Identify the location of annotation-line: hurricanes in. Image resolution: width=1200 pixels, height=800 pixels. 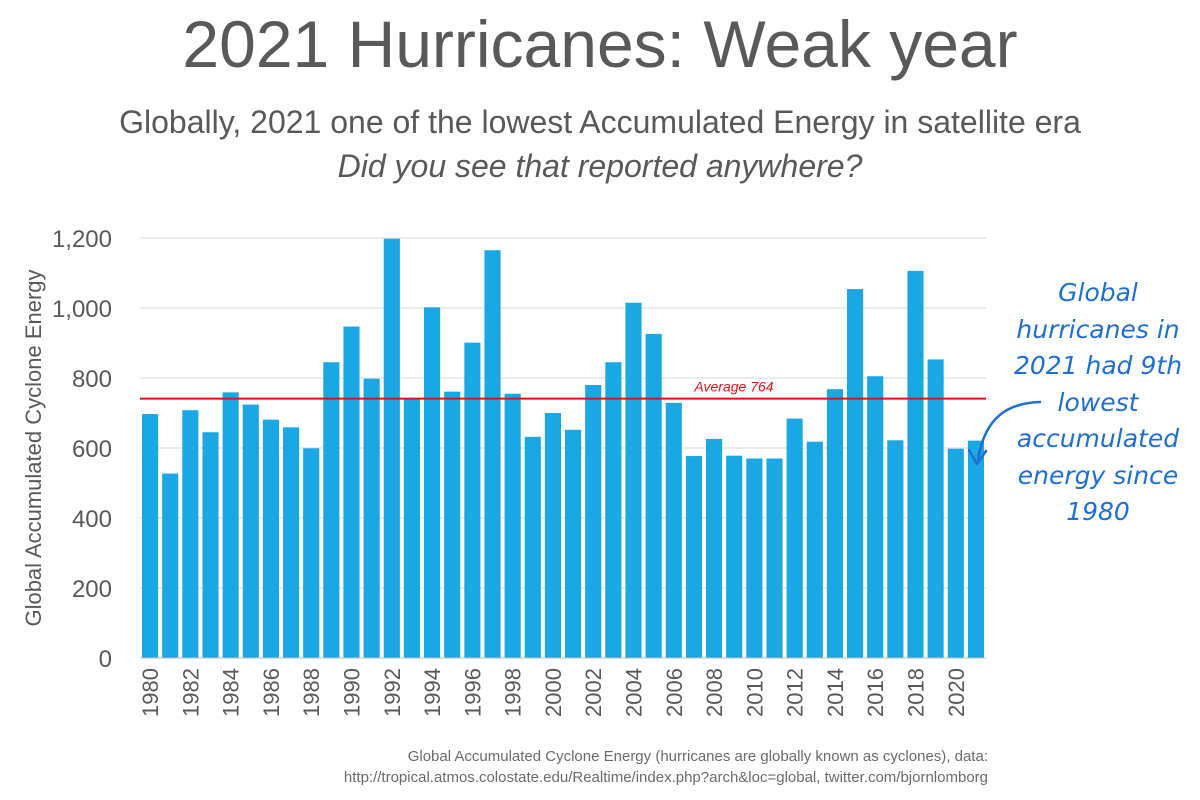
(1098, 329).